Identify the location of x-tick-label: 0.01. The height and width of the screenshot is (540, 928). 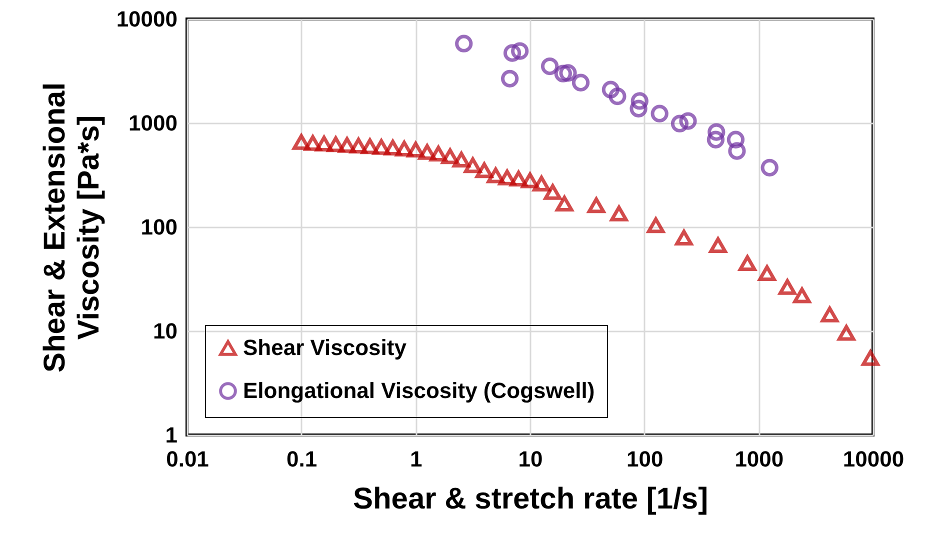
(187, 459).